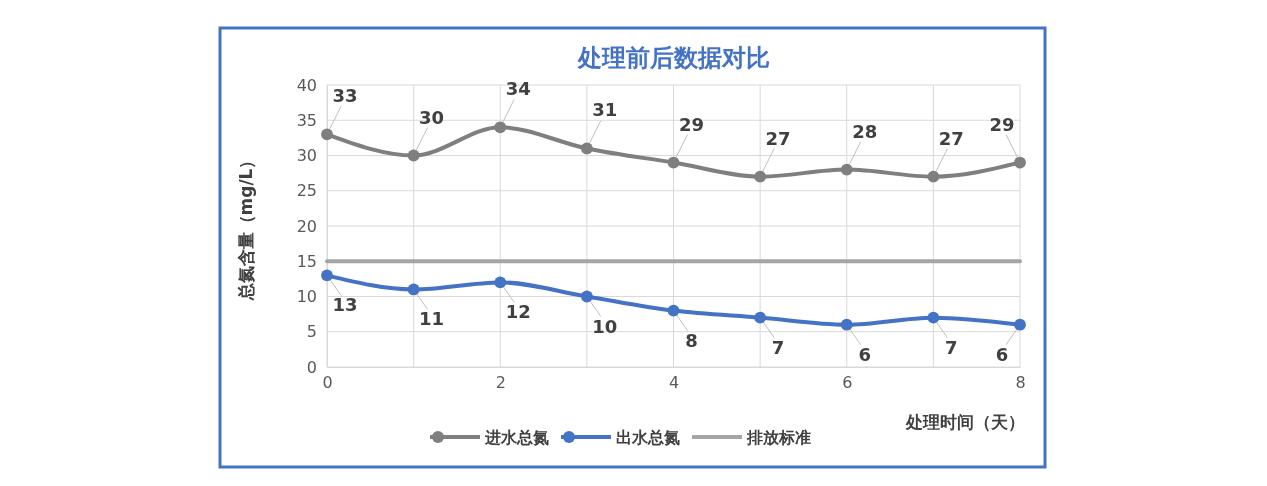 The width and height of the screenshot is (1267, 486). What do you see at coordinates (432, 319) in the screenshot?
I see `data-label: 11` at bounding box center [432, 319].